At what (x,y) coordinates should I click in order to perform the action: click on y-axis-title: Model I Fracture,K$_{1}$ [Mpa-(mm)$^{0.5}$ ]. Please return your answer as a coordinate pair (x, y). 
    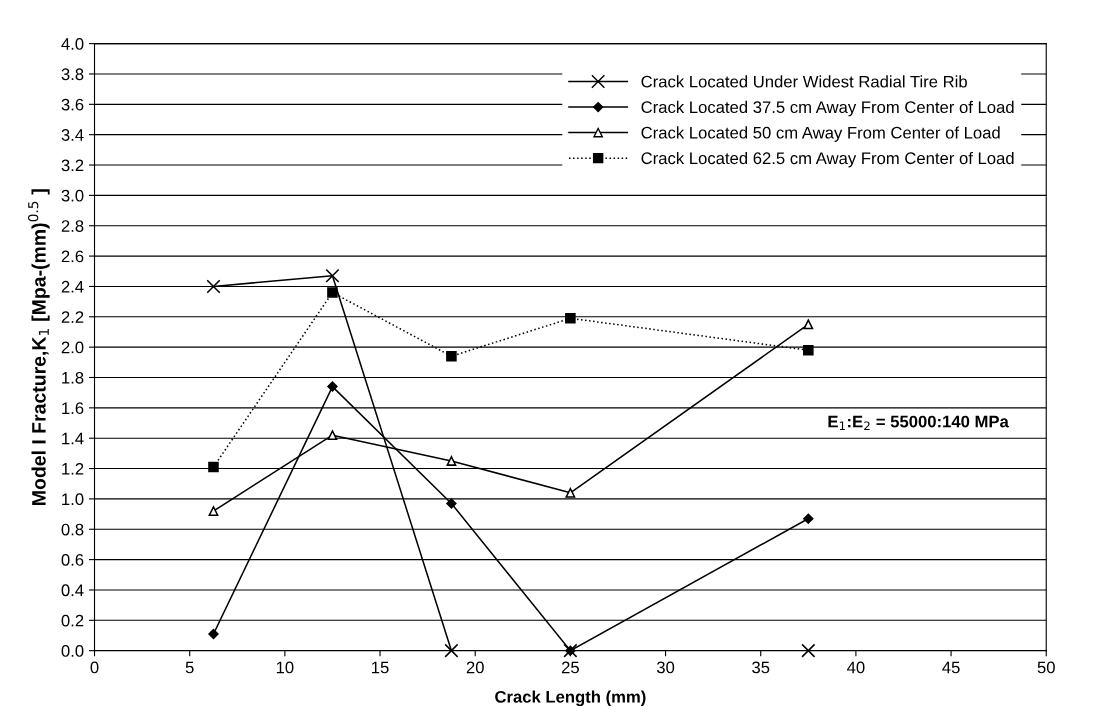
    Looking at the image, I should click on (39, 347).